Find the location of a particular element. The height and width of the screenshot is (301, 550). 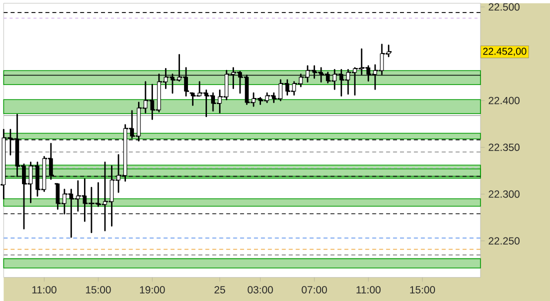

x-tick-label: 03:00 is located at coordinates (260, 290).